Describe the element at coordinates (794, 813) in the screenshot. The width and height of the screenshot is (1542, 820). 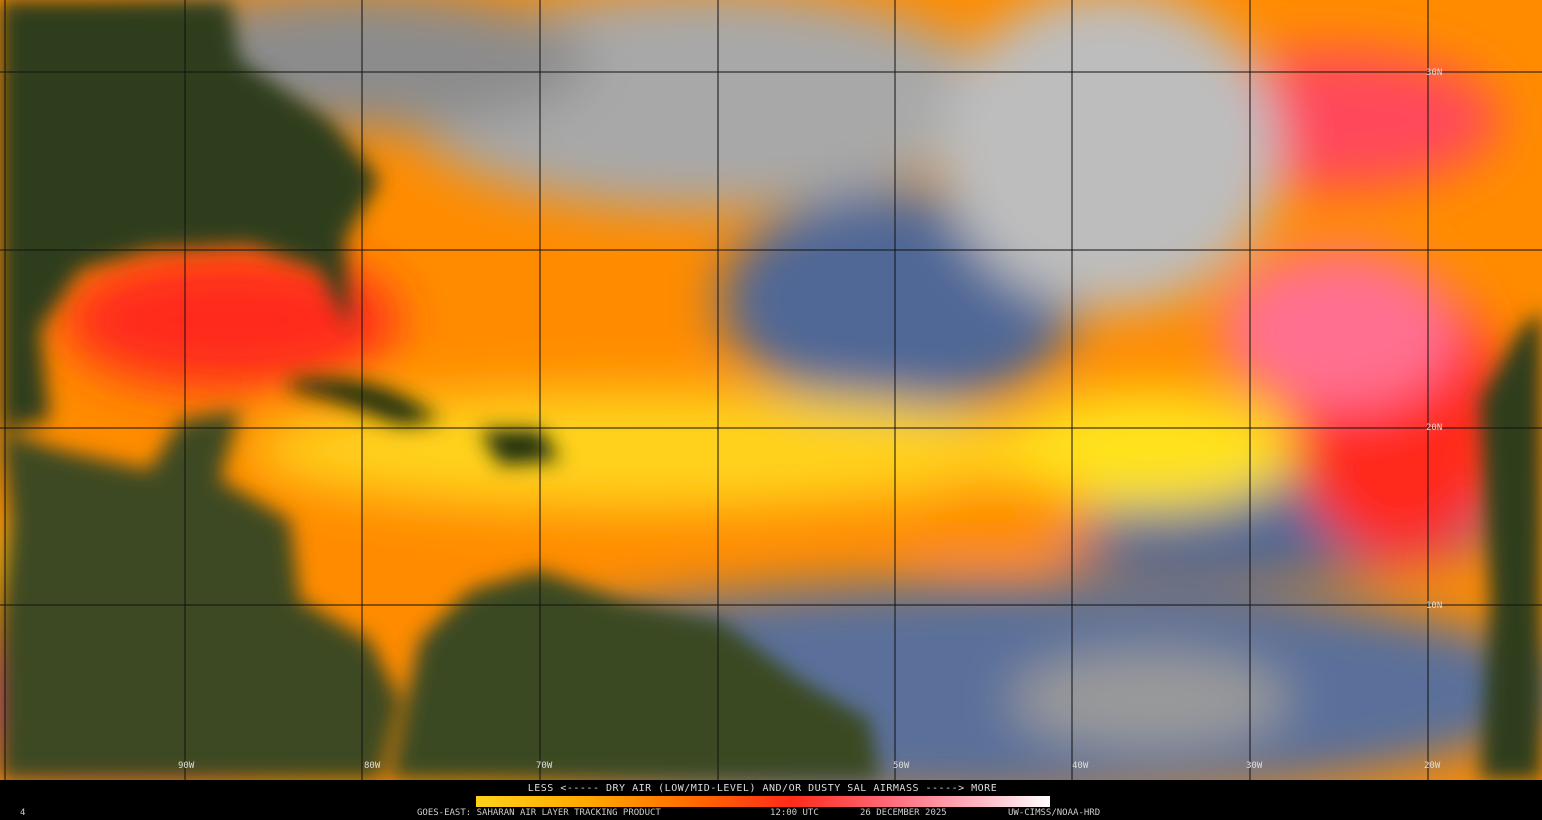
I see `time: 12:00 UTC` at that location.